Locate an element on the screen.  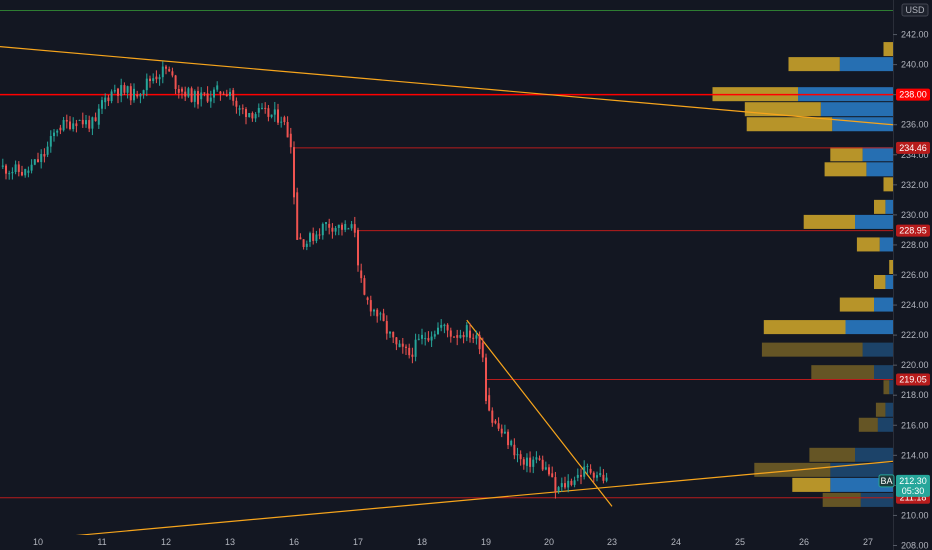
x-tick-label: 19 is located at coordinates (486, 542).